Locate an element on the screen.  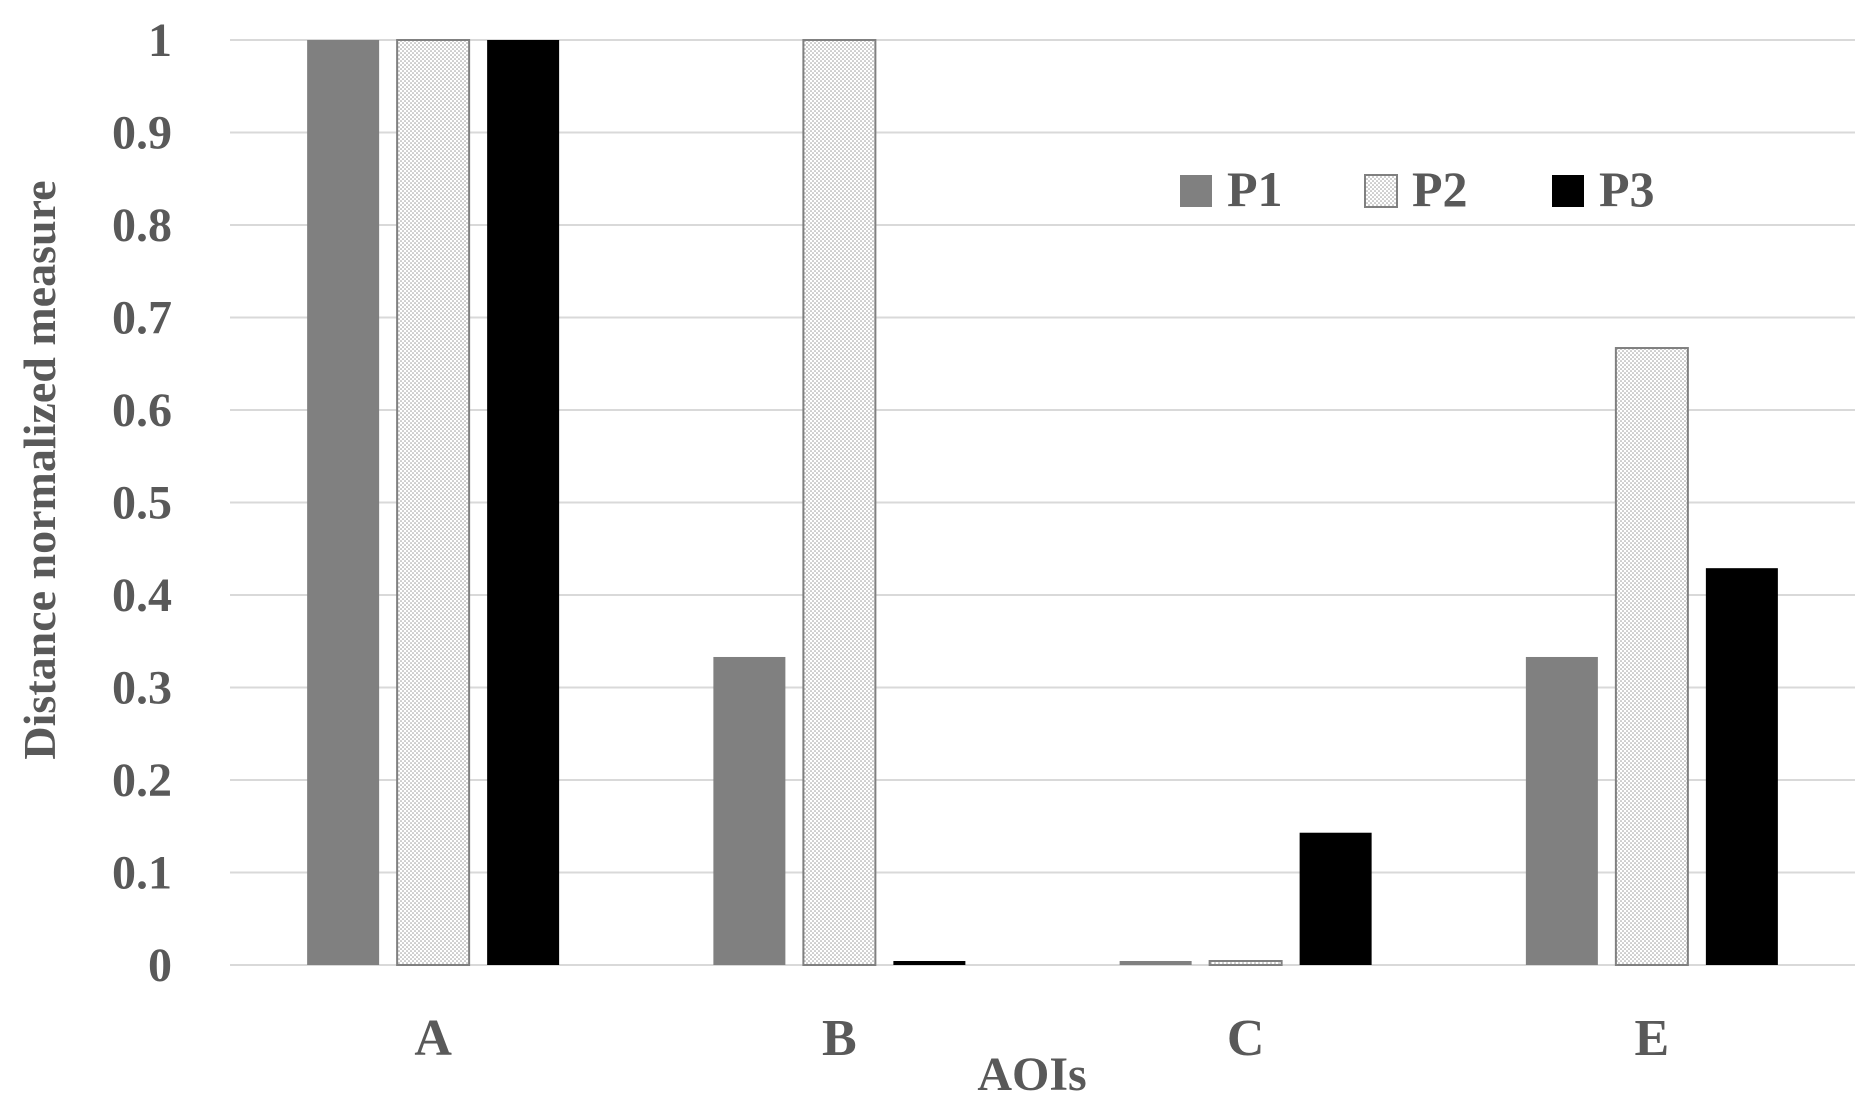
x-axis-title: AOIs is located at coordinates (1031, 1074).